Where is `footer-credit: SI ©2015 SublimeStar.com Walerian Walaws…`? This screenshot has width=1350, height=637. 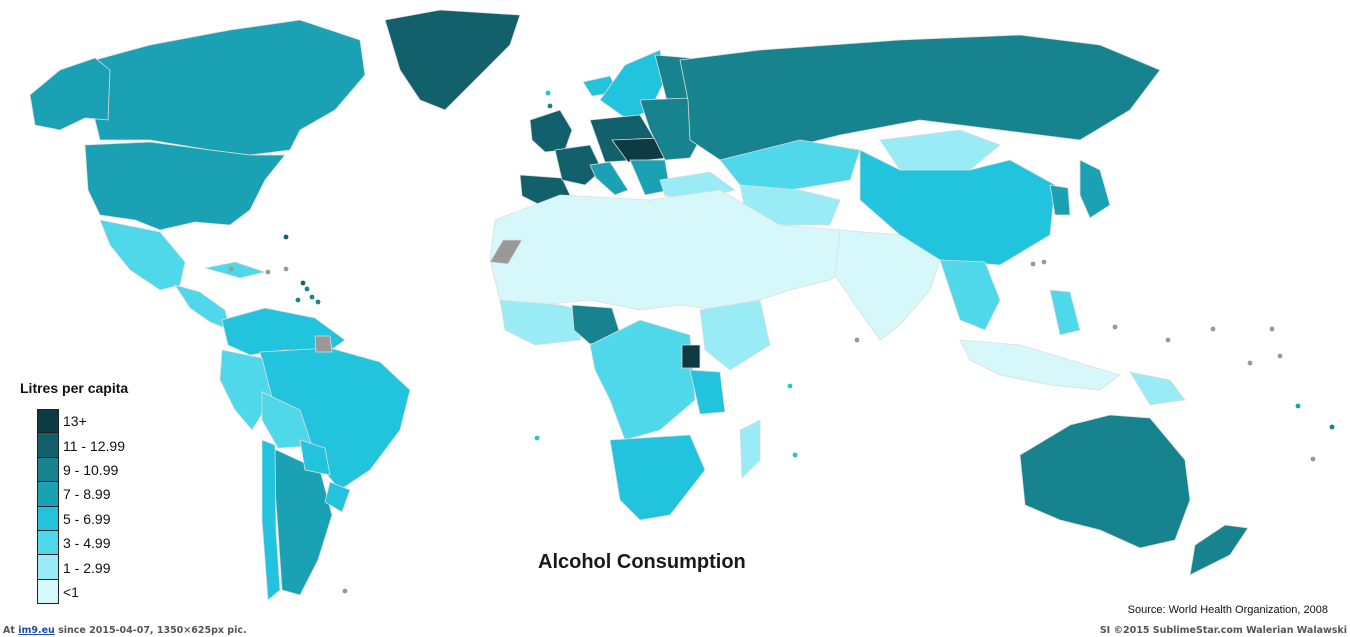 footer-credit: SI ©2015 SublimeStar.com Walerian Walaws… is located at coordinates (1223, 630).